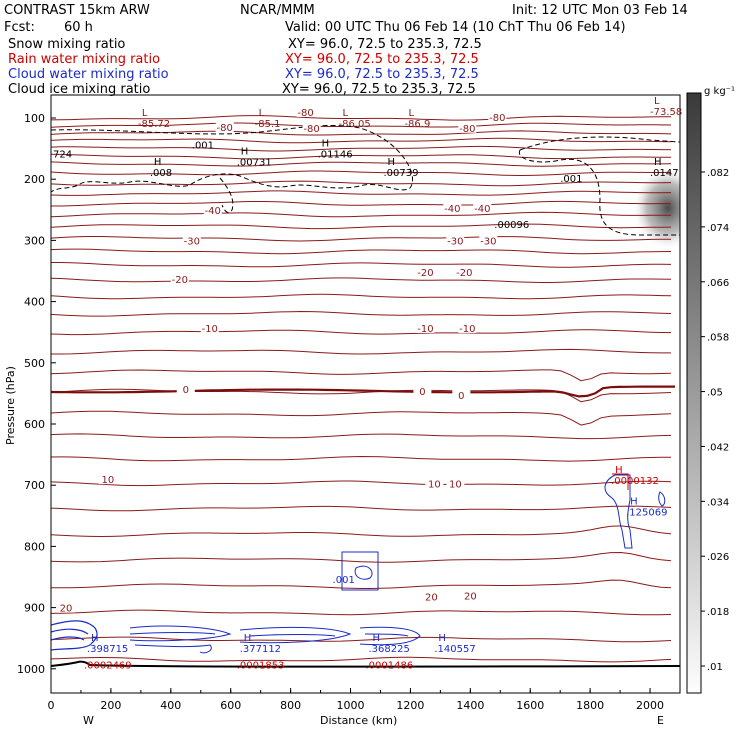 The height and width of the screenshot is (740, 740). Describe the element at coordinates (718, 502) in the screenshot. I see `colorbar-tick-label: .034` at that location.